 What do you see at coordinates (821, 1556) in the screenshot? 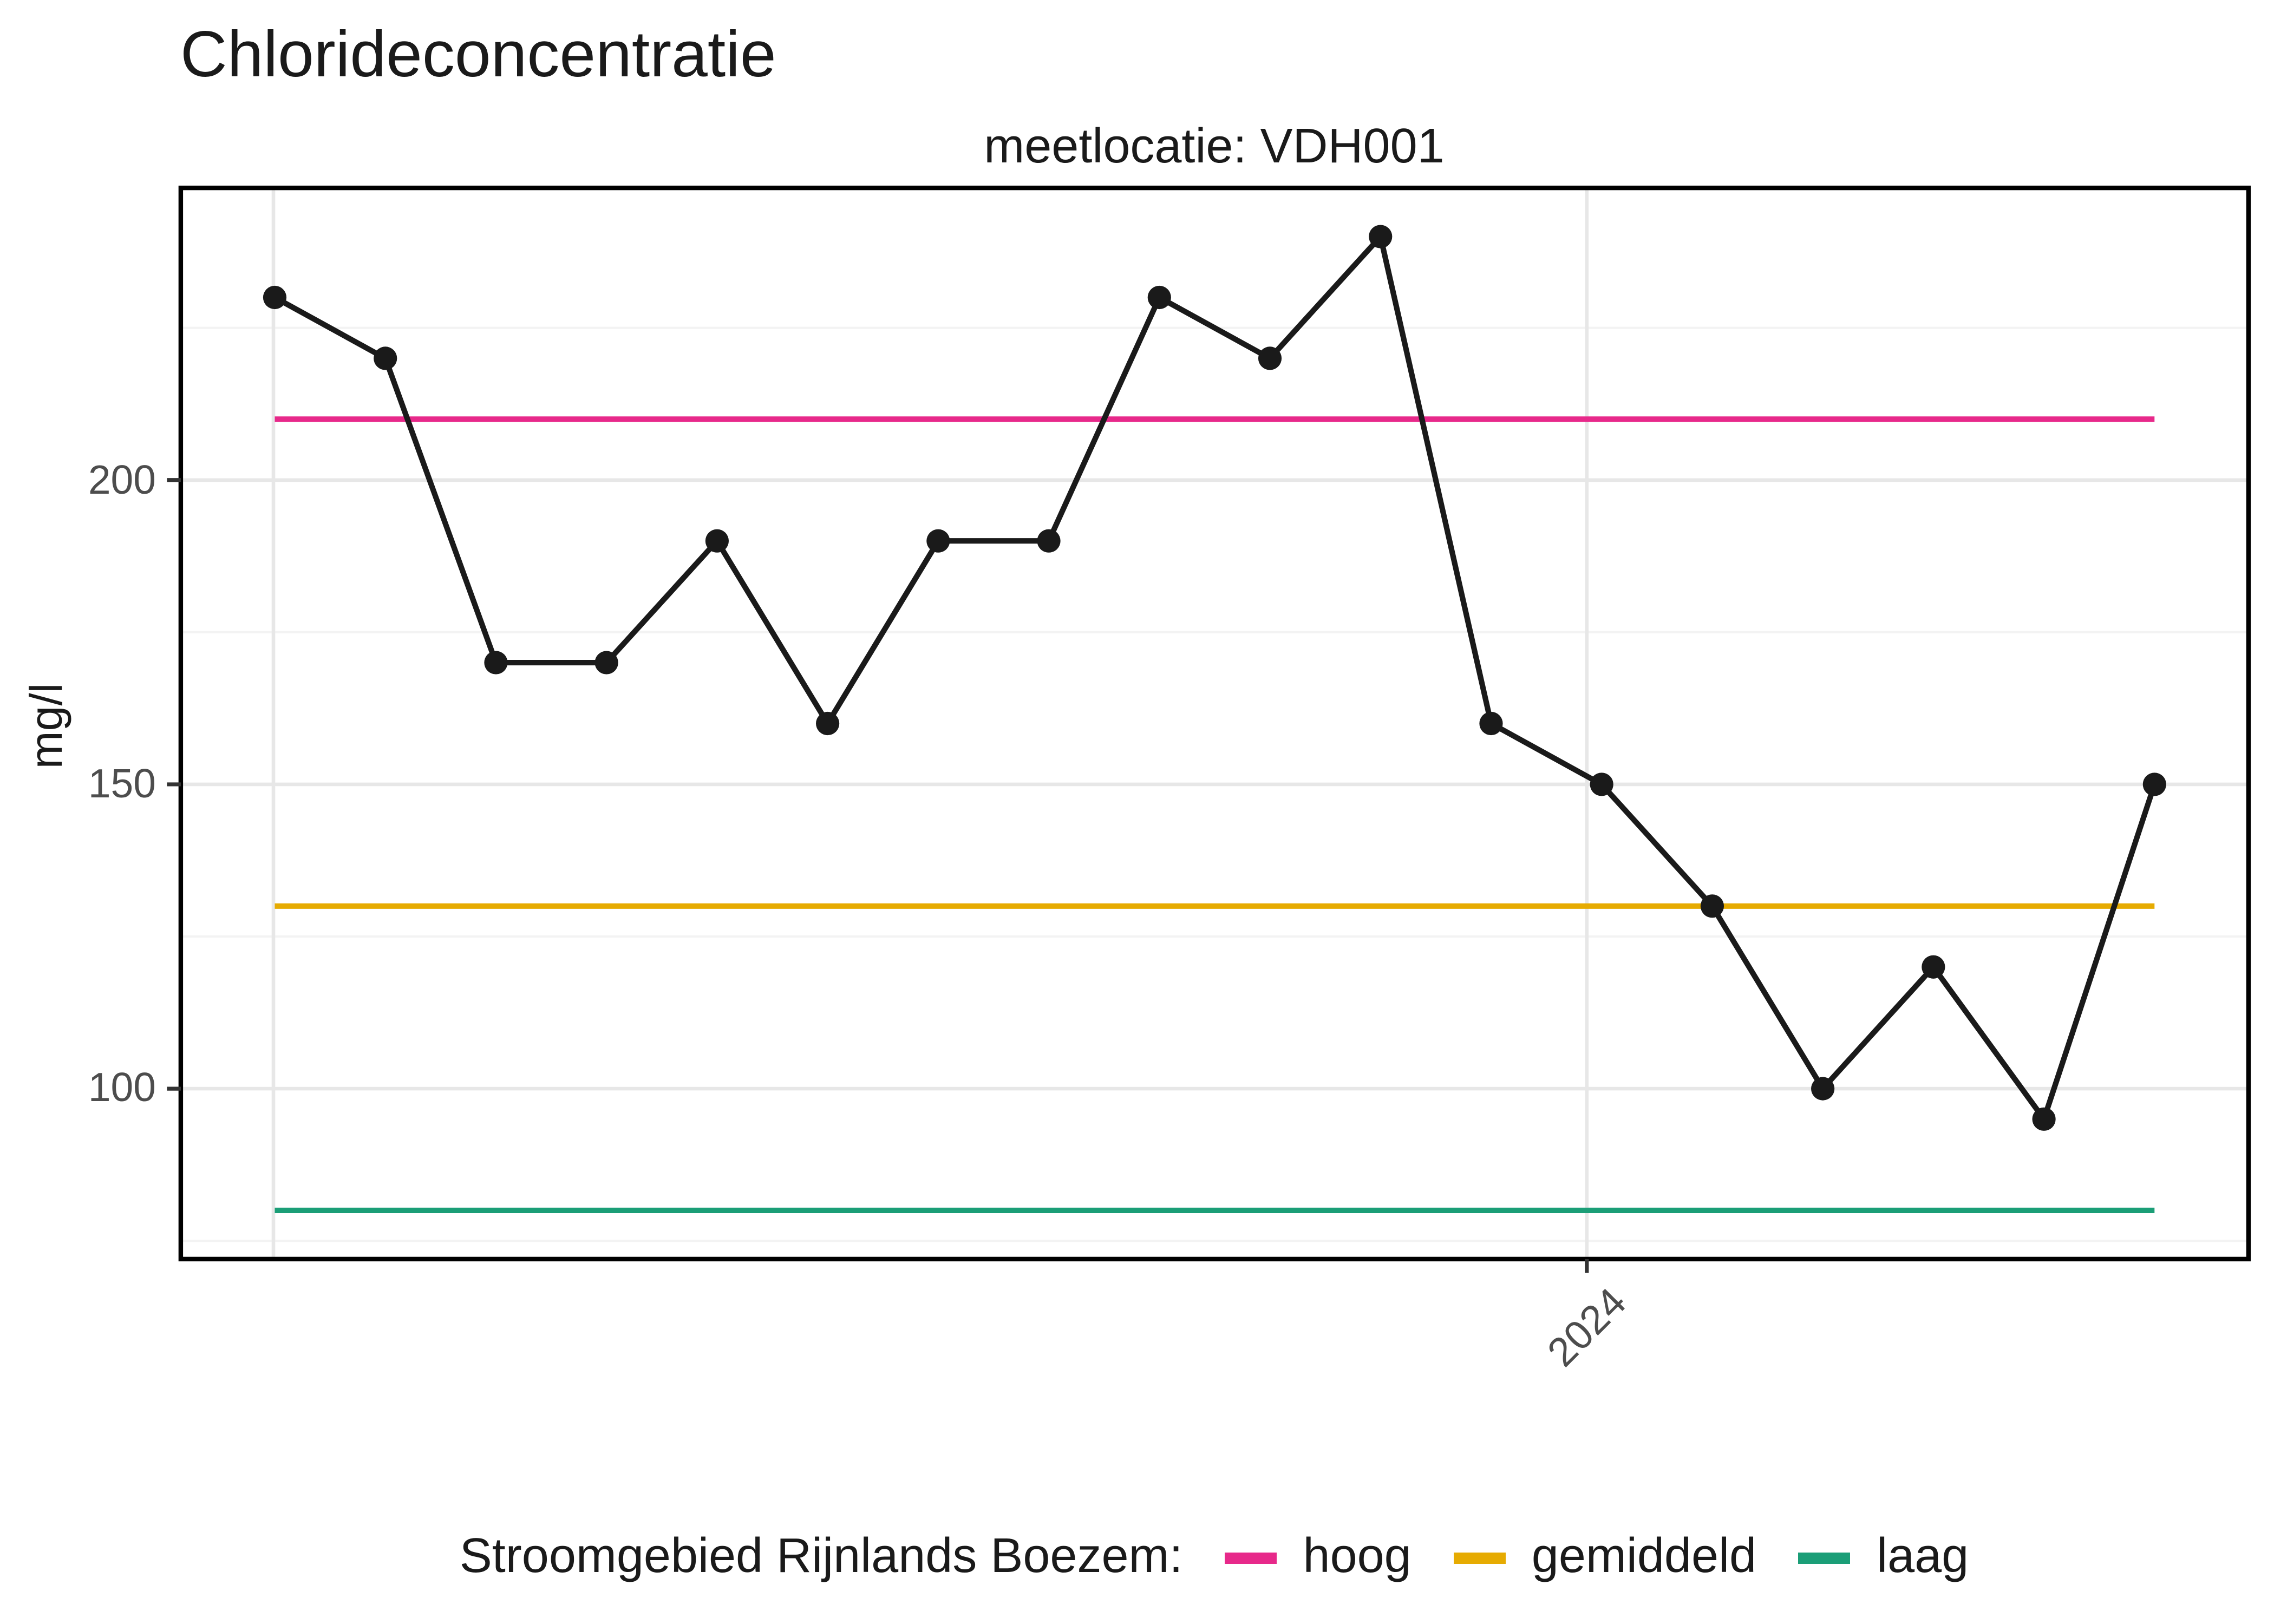
I see `legend-title: Stroomgebied Rijnlands Boezem:` at bounding box center [821, 1556].